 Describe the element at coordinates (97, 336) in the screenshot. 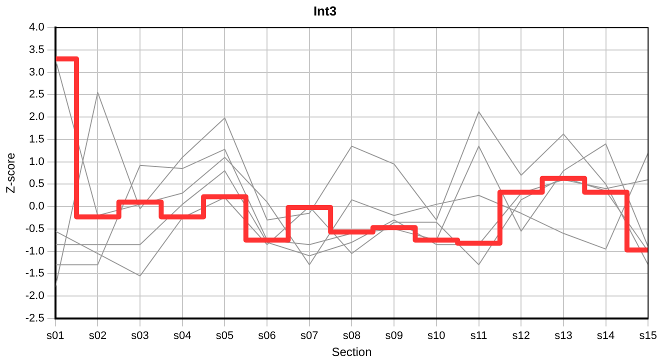

I see `x-tick-label: s02` at that location.